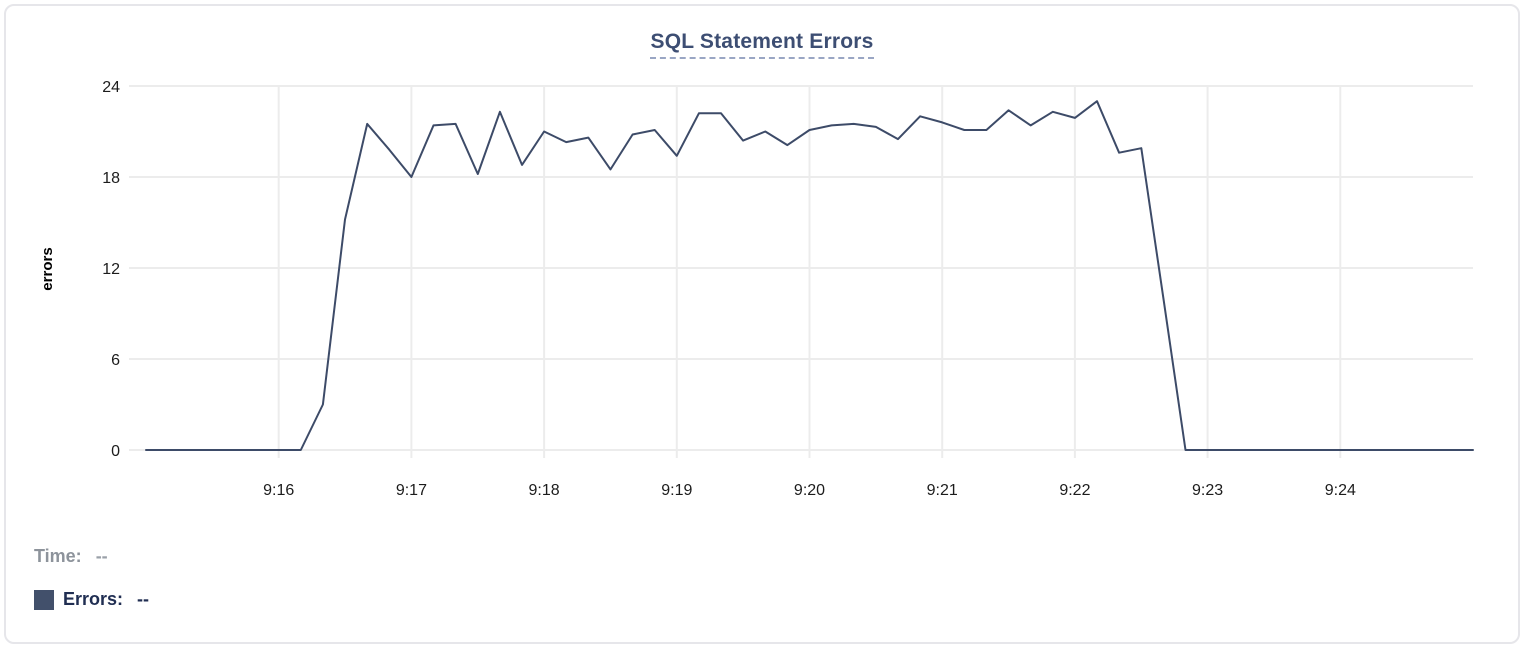 The width and height of the screenshot is (1528, 652). I want to click on svg-text: 9:18, so click(544, 490).